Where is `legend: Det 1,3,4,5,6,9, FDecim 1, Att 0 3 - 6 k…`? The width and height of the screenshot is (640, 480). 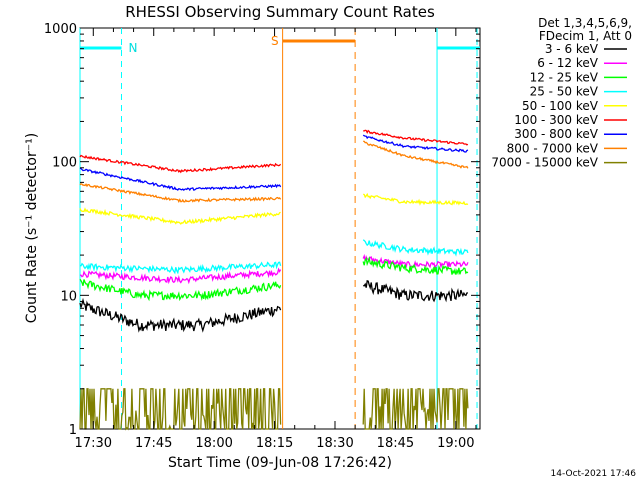
legend: Det 1,3,4,5,6,9, FDecim 1, Att 0 3 - 6 k… is located at coordinates (561, 93).